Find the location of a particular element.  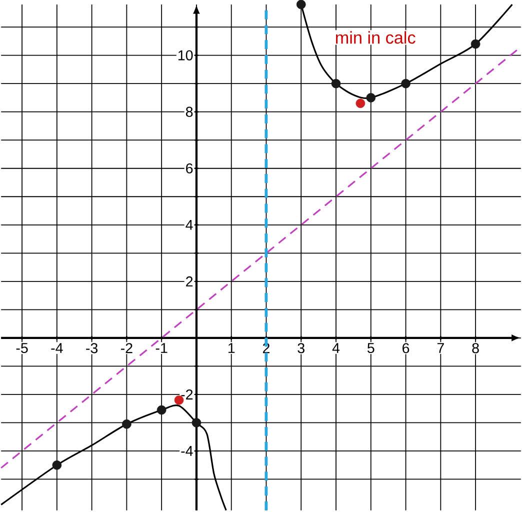

x-tick-label: 3 is located at coordinates (301, 348).